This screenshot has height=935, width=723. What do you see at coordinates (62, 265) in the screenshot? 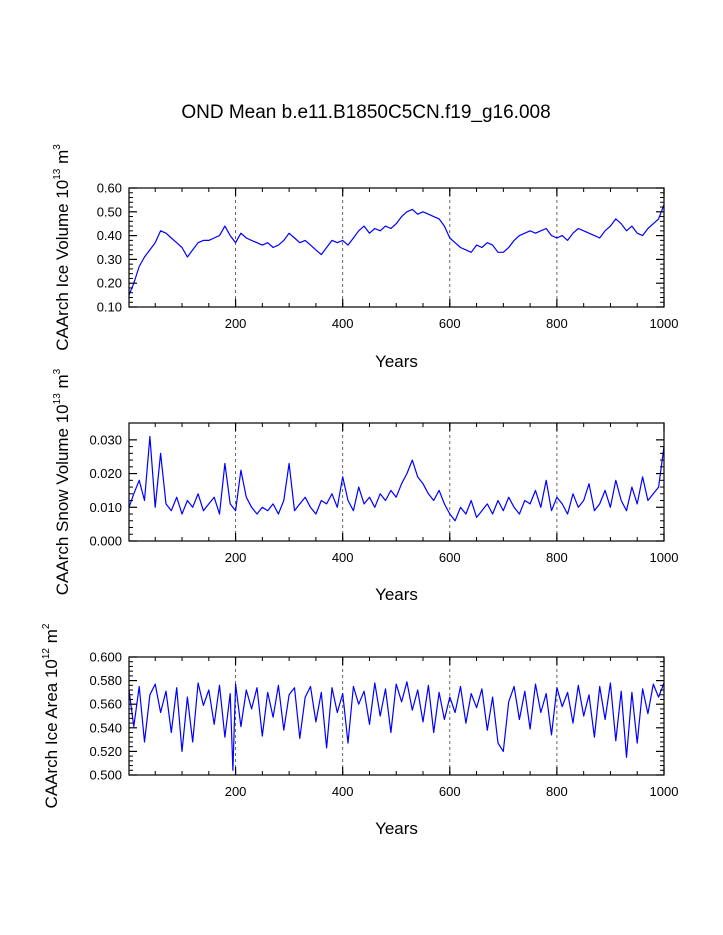
I see `ice-volume-y-label-ylabel-main: CAArch Ice Volume 10` at bounding box center [62, 265].